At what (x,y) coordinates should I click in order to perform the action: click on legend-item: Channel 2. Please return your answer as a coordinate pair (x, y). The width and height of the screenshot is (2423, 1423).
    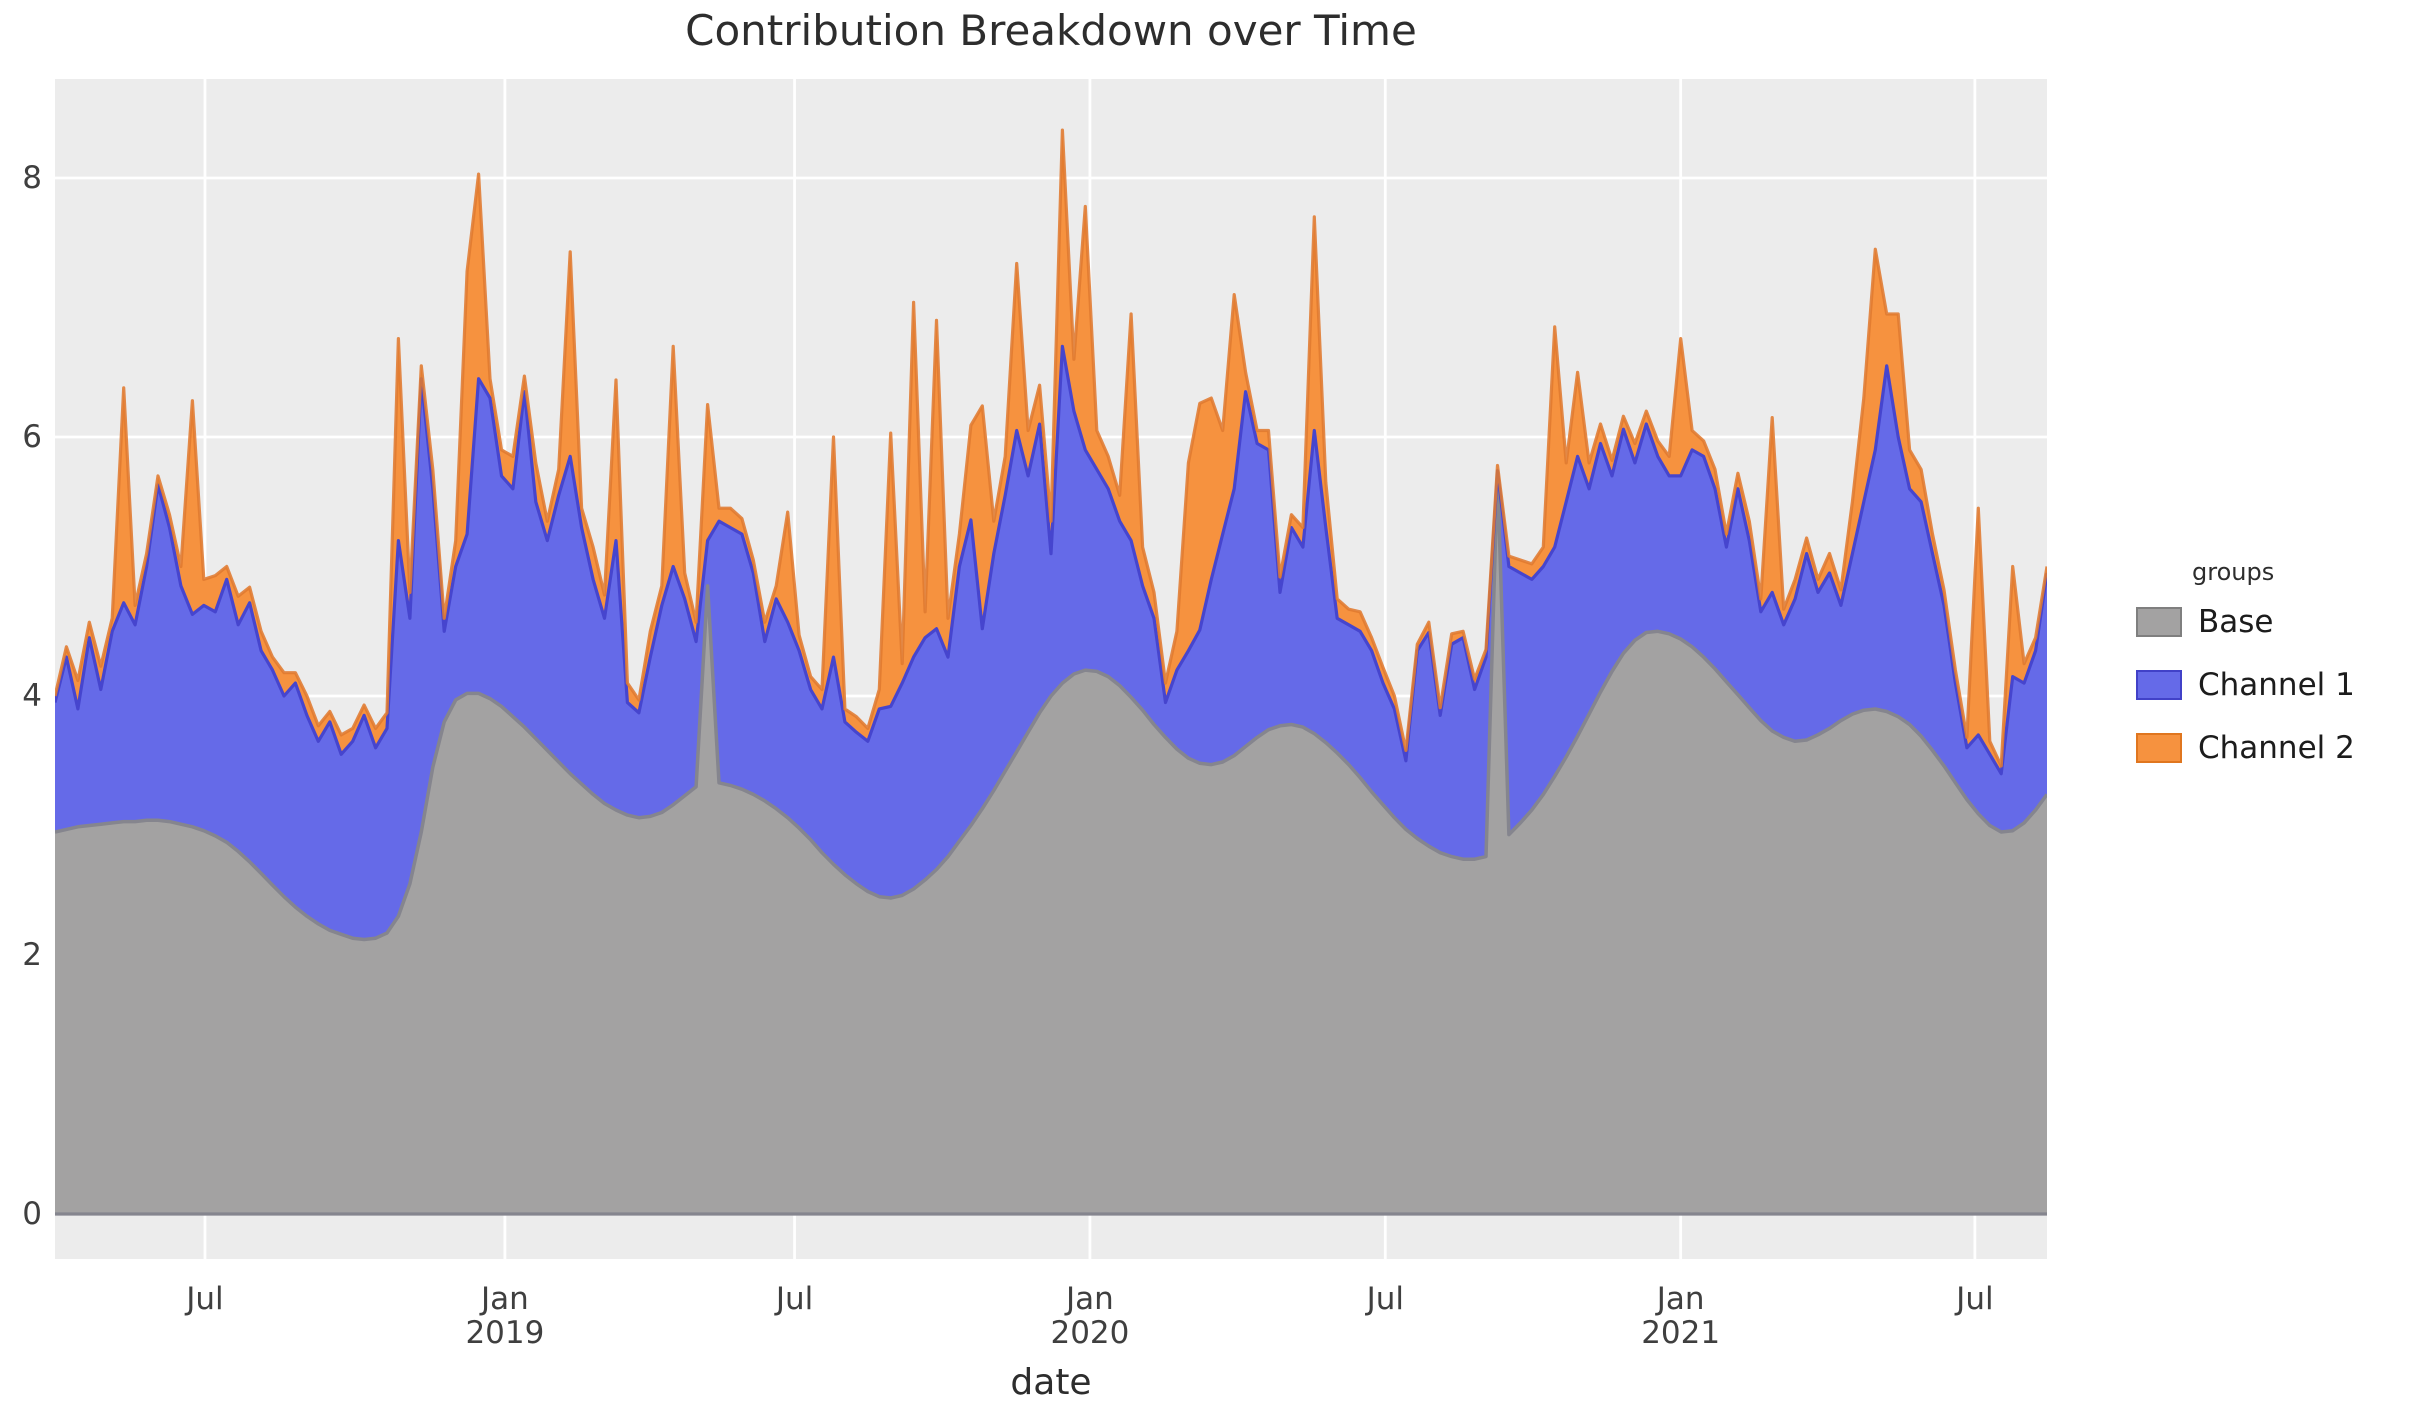
    Looking at the image, I should click on (2276, 748).